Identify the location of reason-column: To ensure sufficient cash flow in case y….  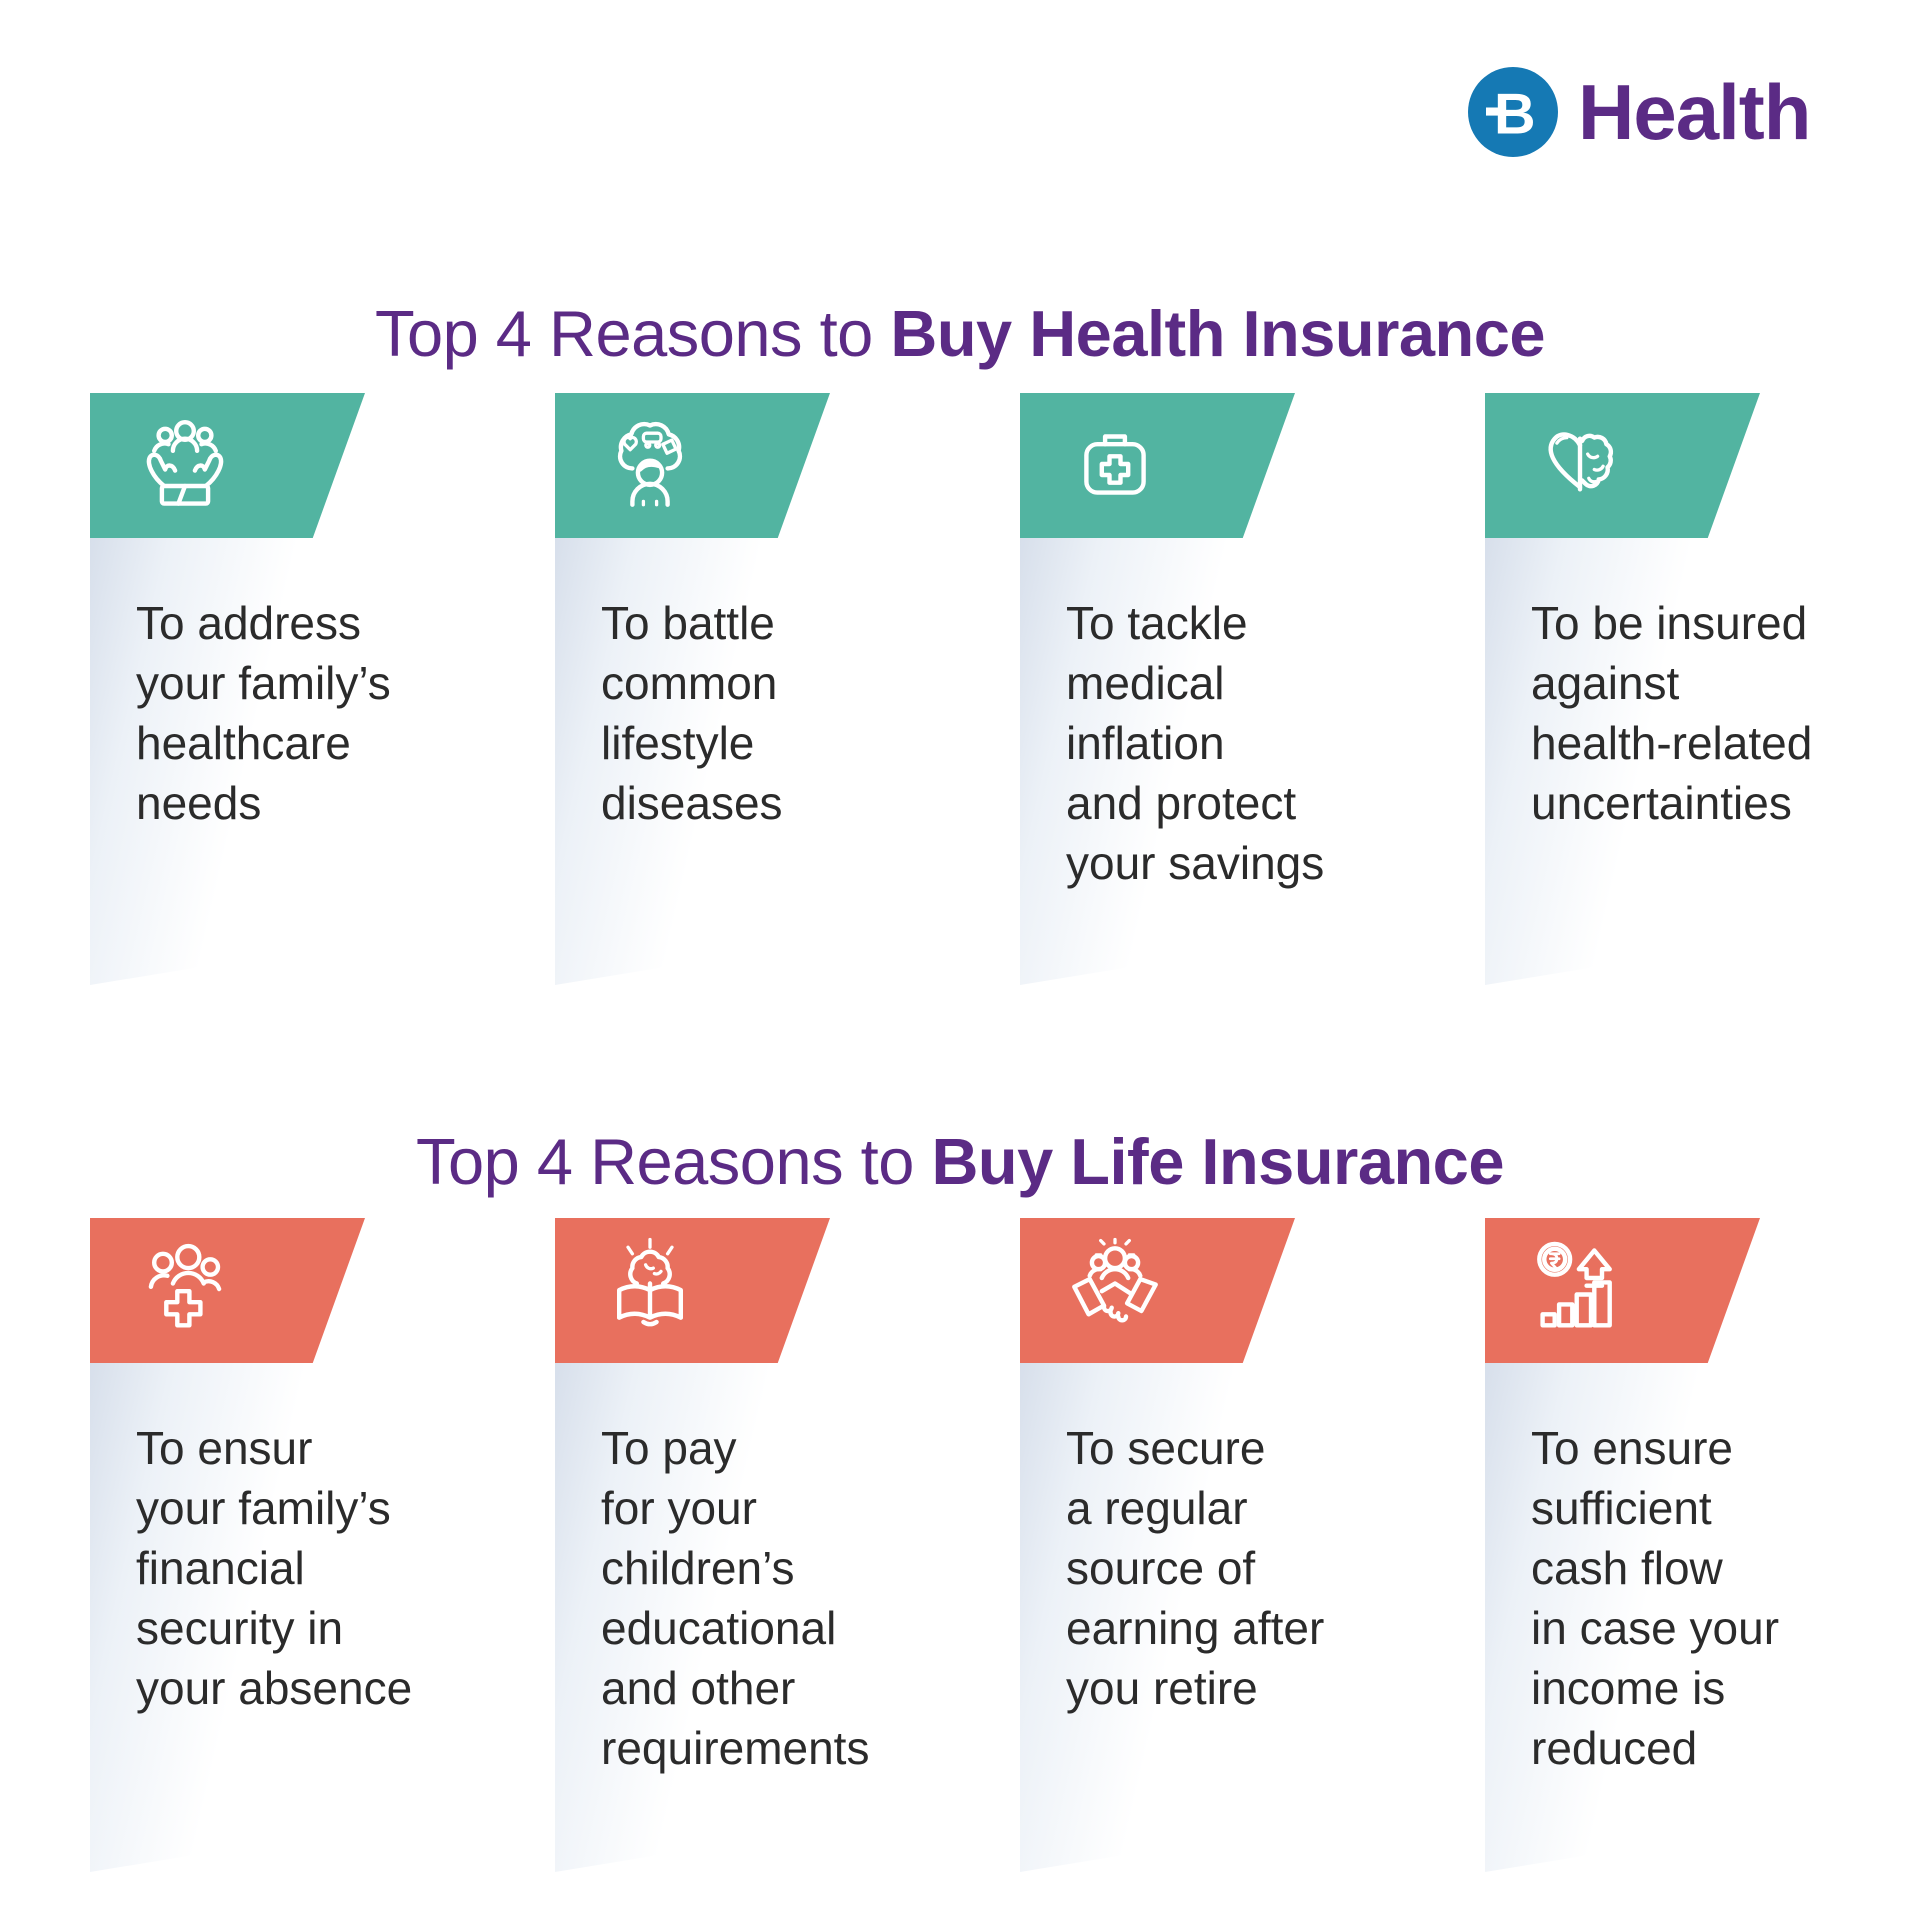
(1632, 1545).